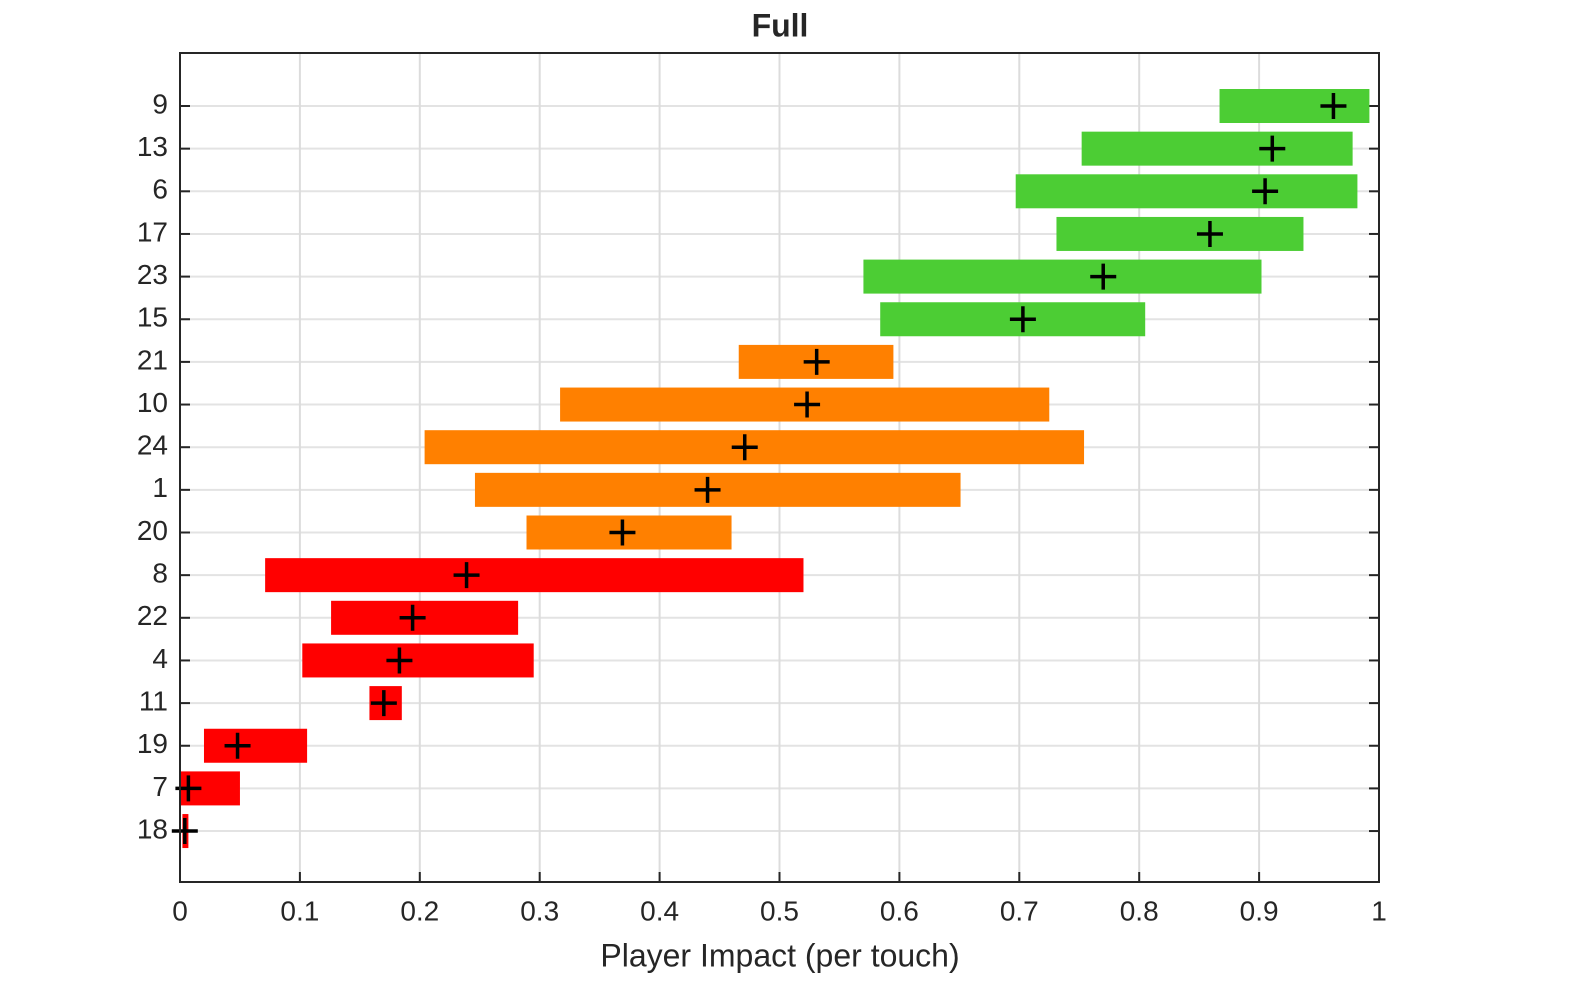  I want to click on y-tick-label: 7, so click(160, 786).